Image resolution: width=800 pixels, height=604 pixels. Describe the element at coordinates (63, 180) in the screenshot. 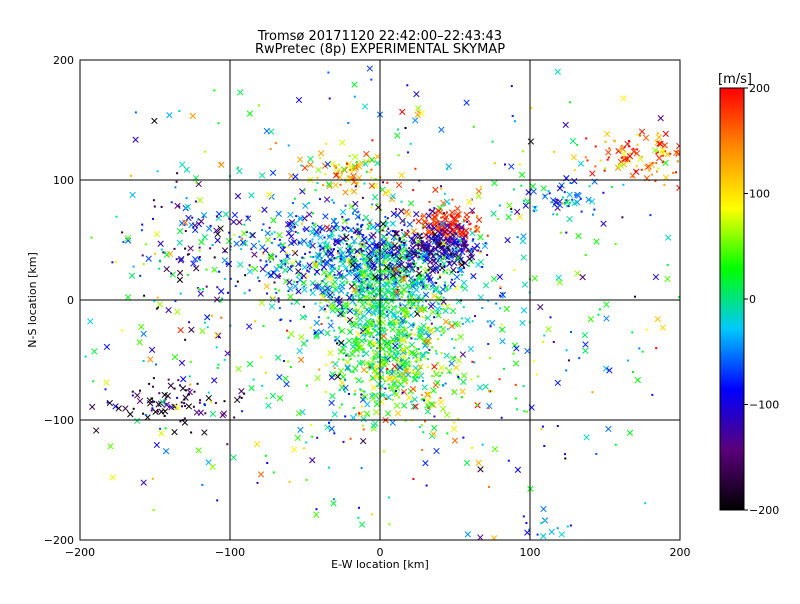

I see `y-tick-label: 100` at that location.